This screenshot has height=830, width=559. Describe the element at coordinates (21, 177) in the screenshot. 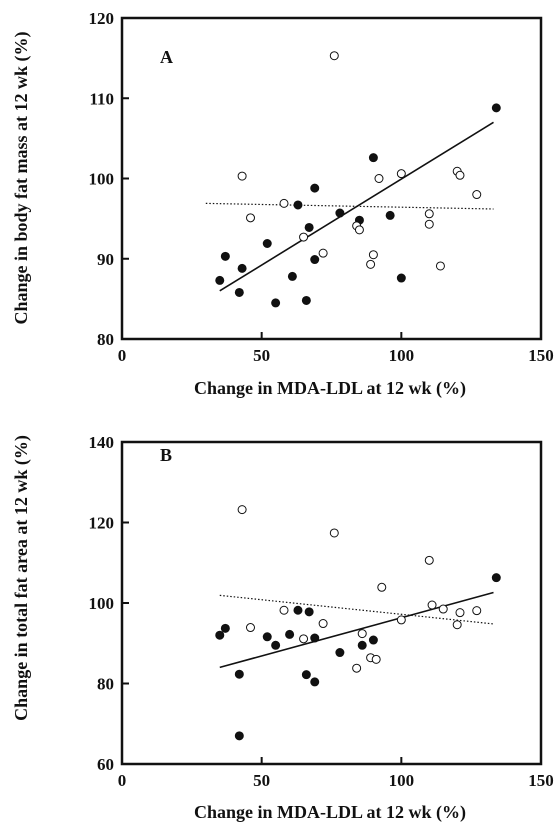

I see `y-axis-label-a: Change in body fat mass at 12 wk (%)` at that location.